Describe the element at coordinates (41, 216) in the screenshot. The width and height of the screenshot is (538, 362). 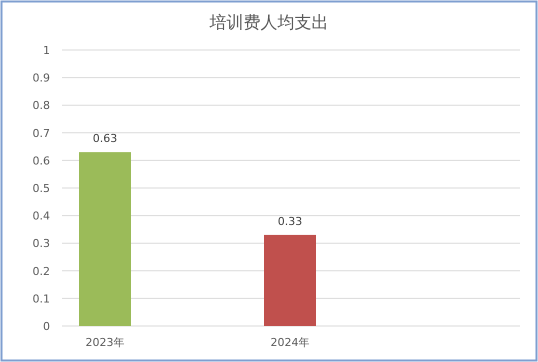
I see `y-tick-label: 0.4` at that location.